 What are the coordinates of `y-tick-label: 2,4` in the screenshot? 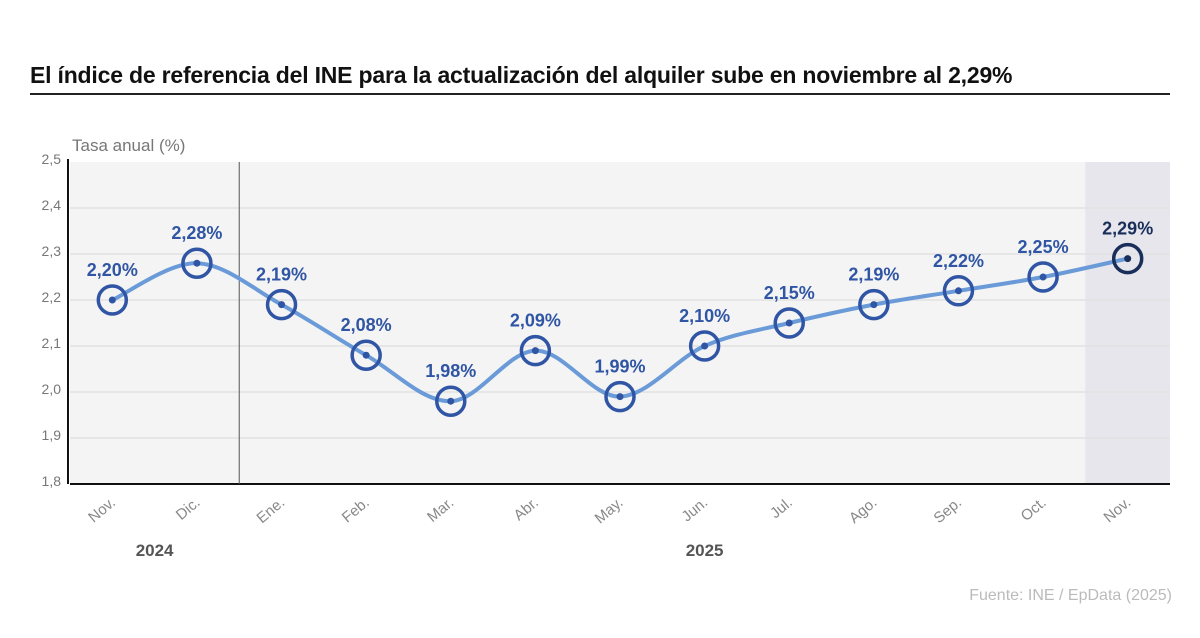 It's located at (52, 205).